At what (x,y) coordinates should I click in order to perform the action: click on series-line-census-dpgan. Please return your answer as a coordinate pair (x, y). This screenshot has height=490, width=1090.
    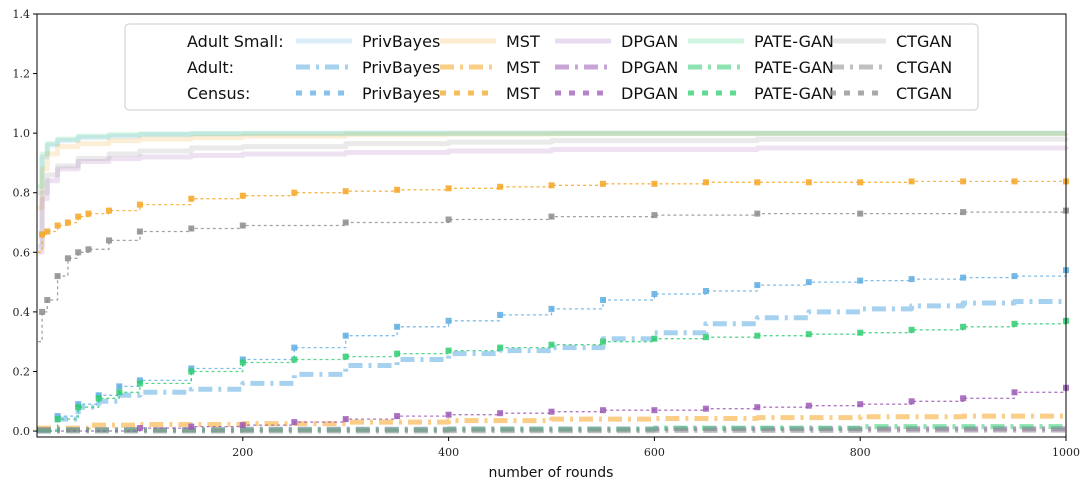
    Looking at the image, I should click on (552, 409).